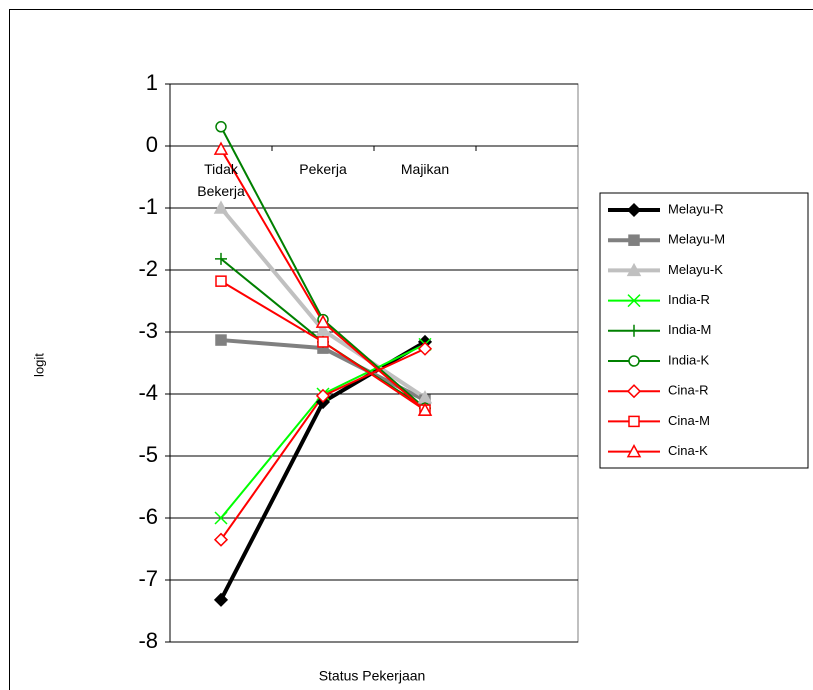 This screenshot has height=690, width=813. I want to click on legend-item: Melayu-K, so click(665, 269).